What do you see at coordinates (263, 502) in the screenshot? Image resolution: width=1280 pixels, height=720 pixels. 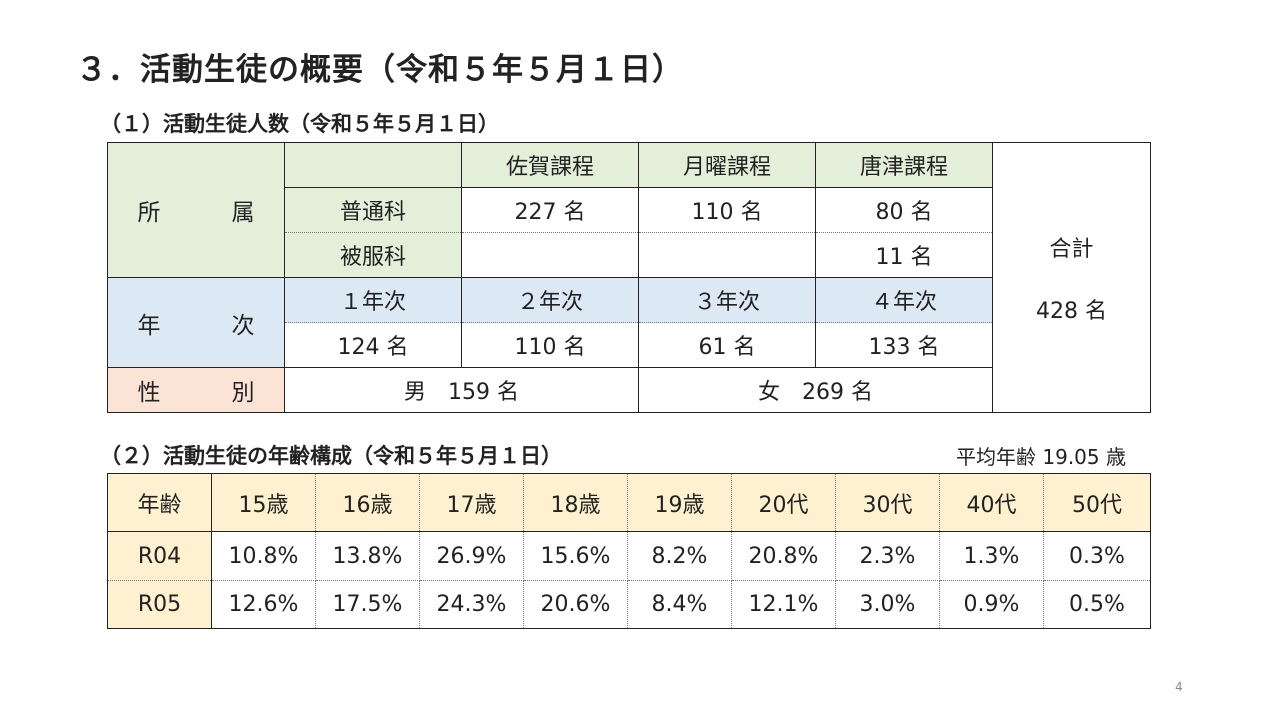 I see `age-column-header: 15歳` at bounding box center [263, 502].